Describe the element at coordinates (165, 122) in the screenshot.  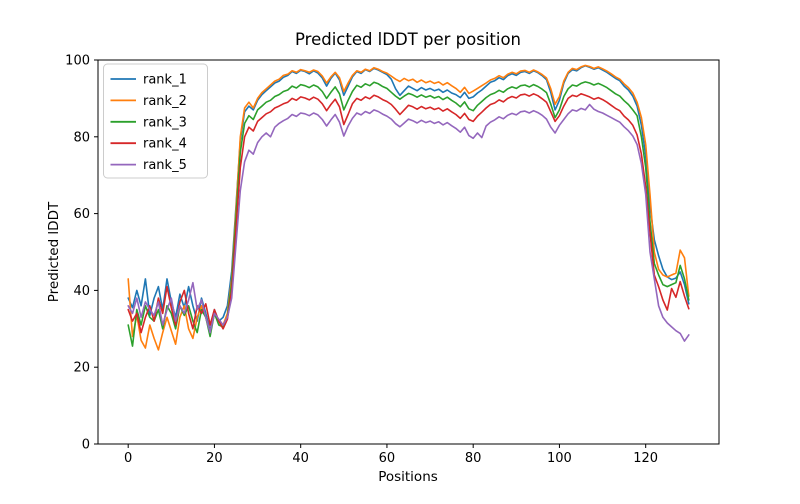
I see `legend-label-rank_3: rank_3` at that location.